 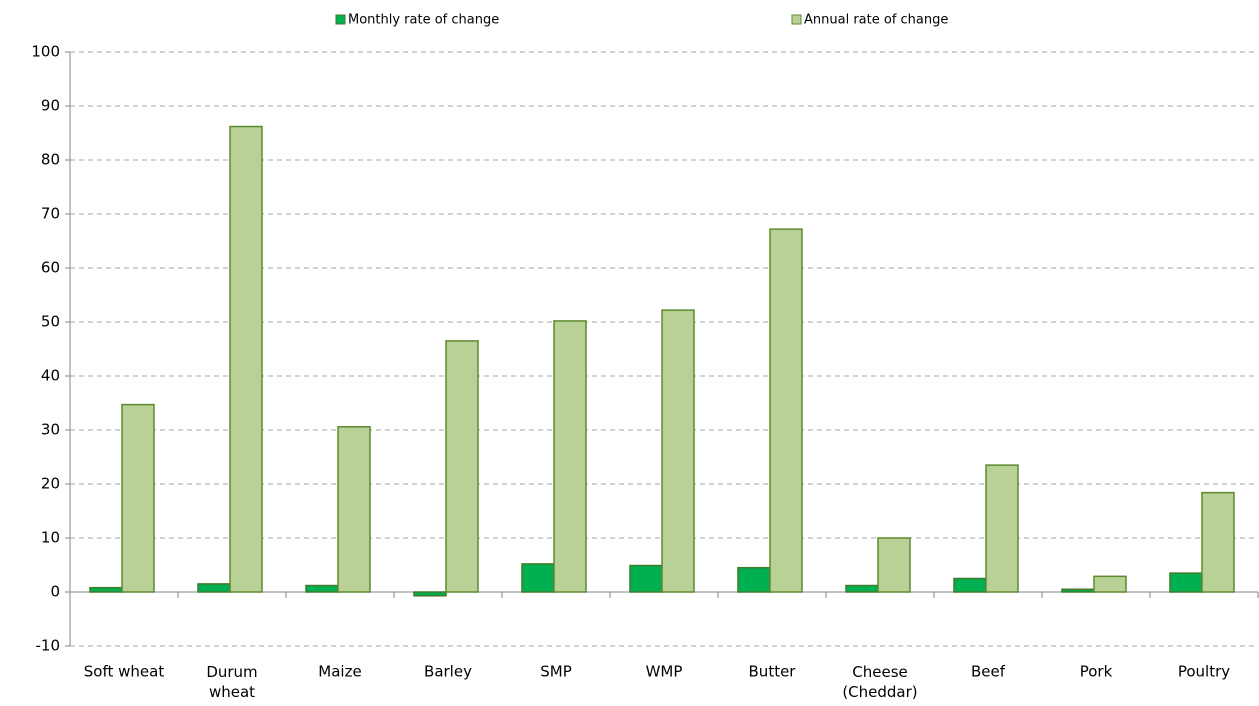 What do you see at coordinates (231, 682) in the screenshot?
I see `x-tick-label: Durum wheat` at bounding box center [231, 682].